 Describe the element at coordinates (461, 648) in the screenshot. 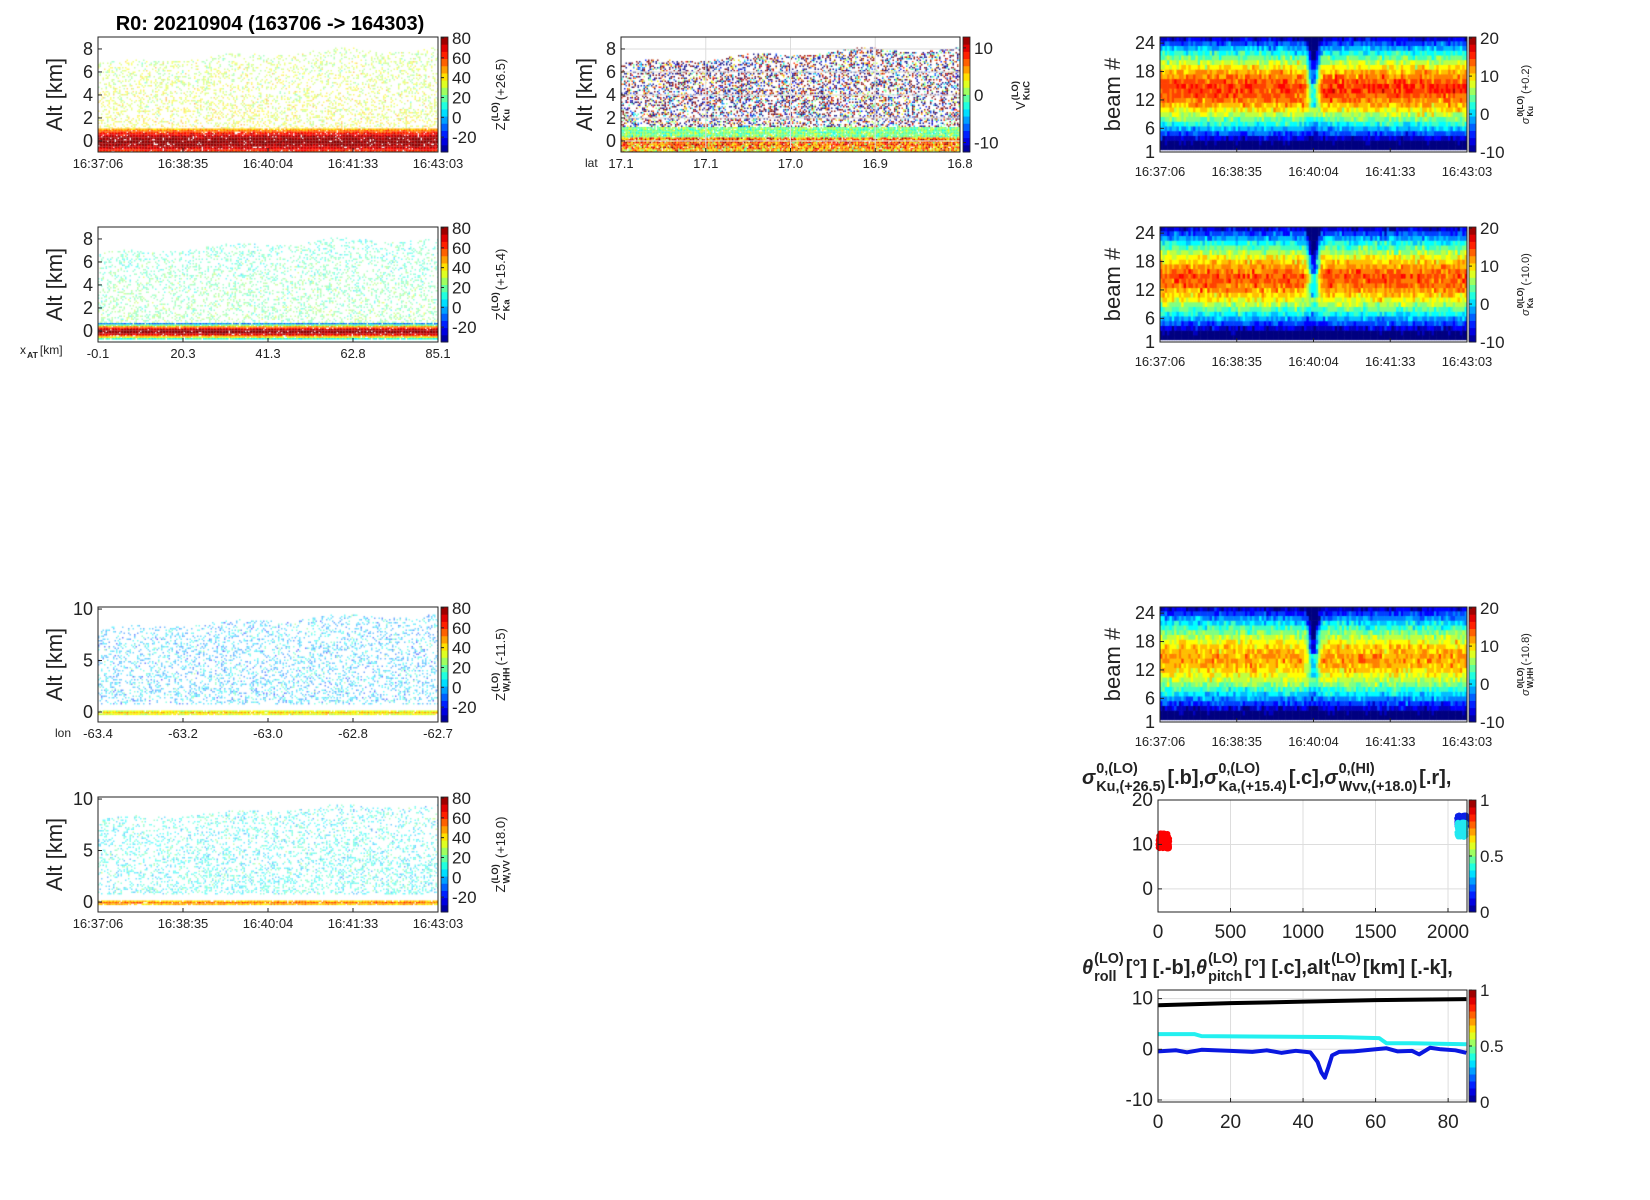

I see `colorbar-tick-label: 40` at that location.